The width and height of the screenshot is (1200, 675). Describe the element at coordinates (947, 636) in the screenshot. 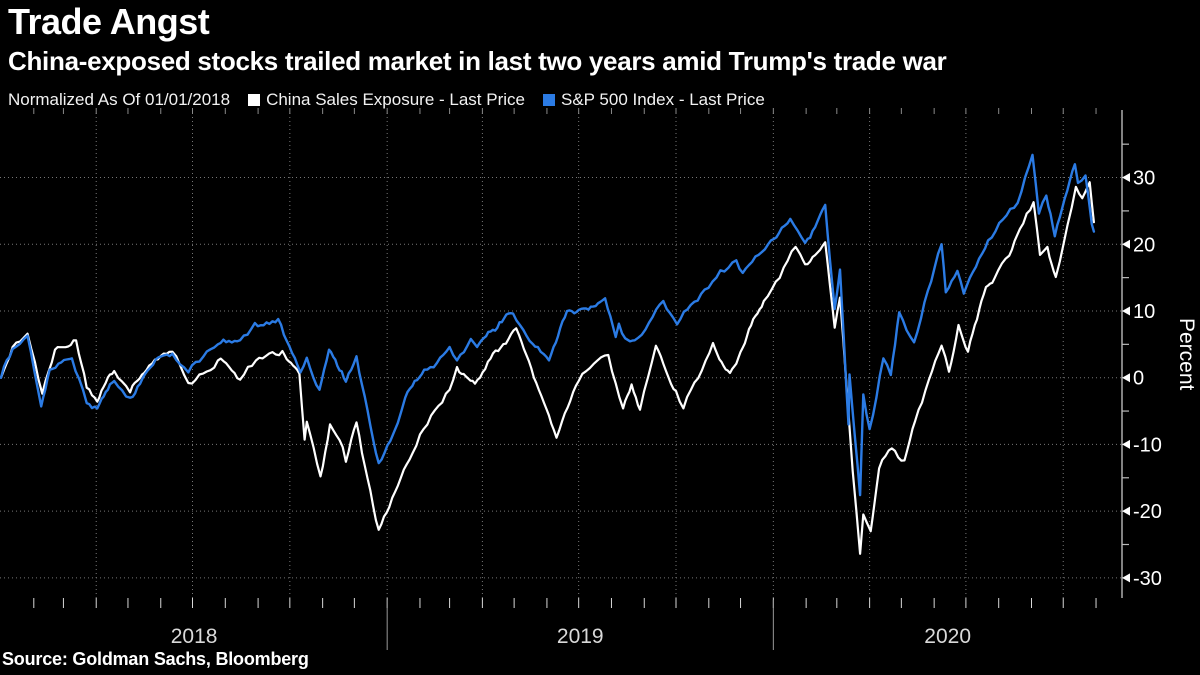

I see `year-label: 2020` at that location.